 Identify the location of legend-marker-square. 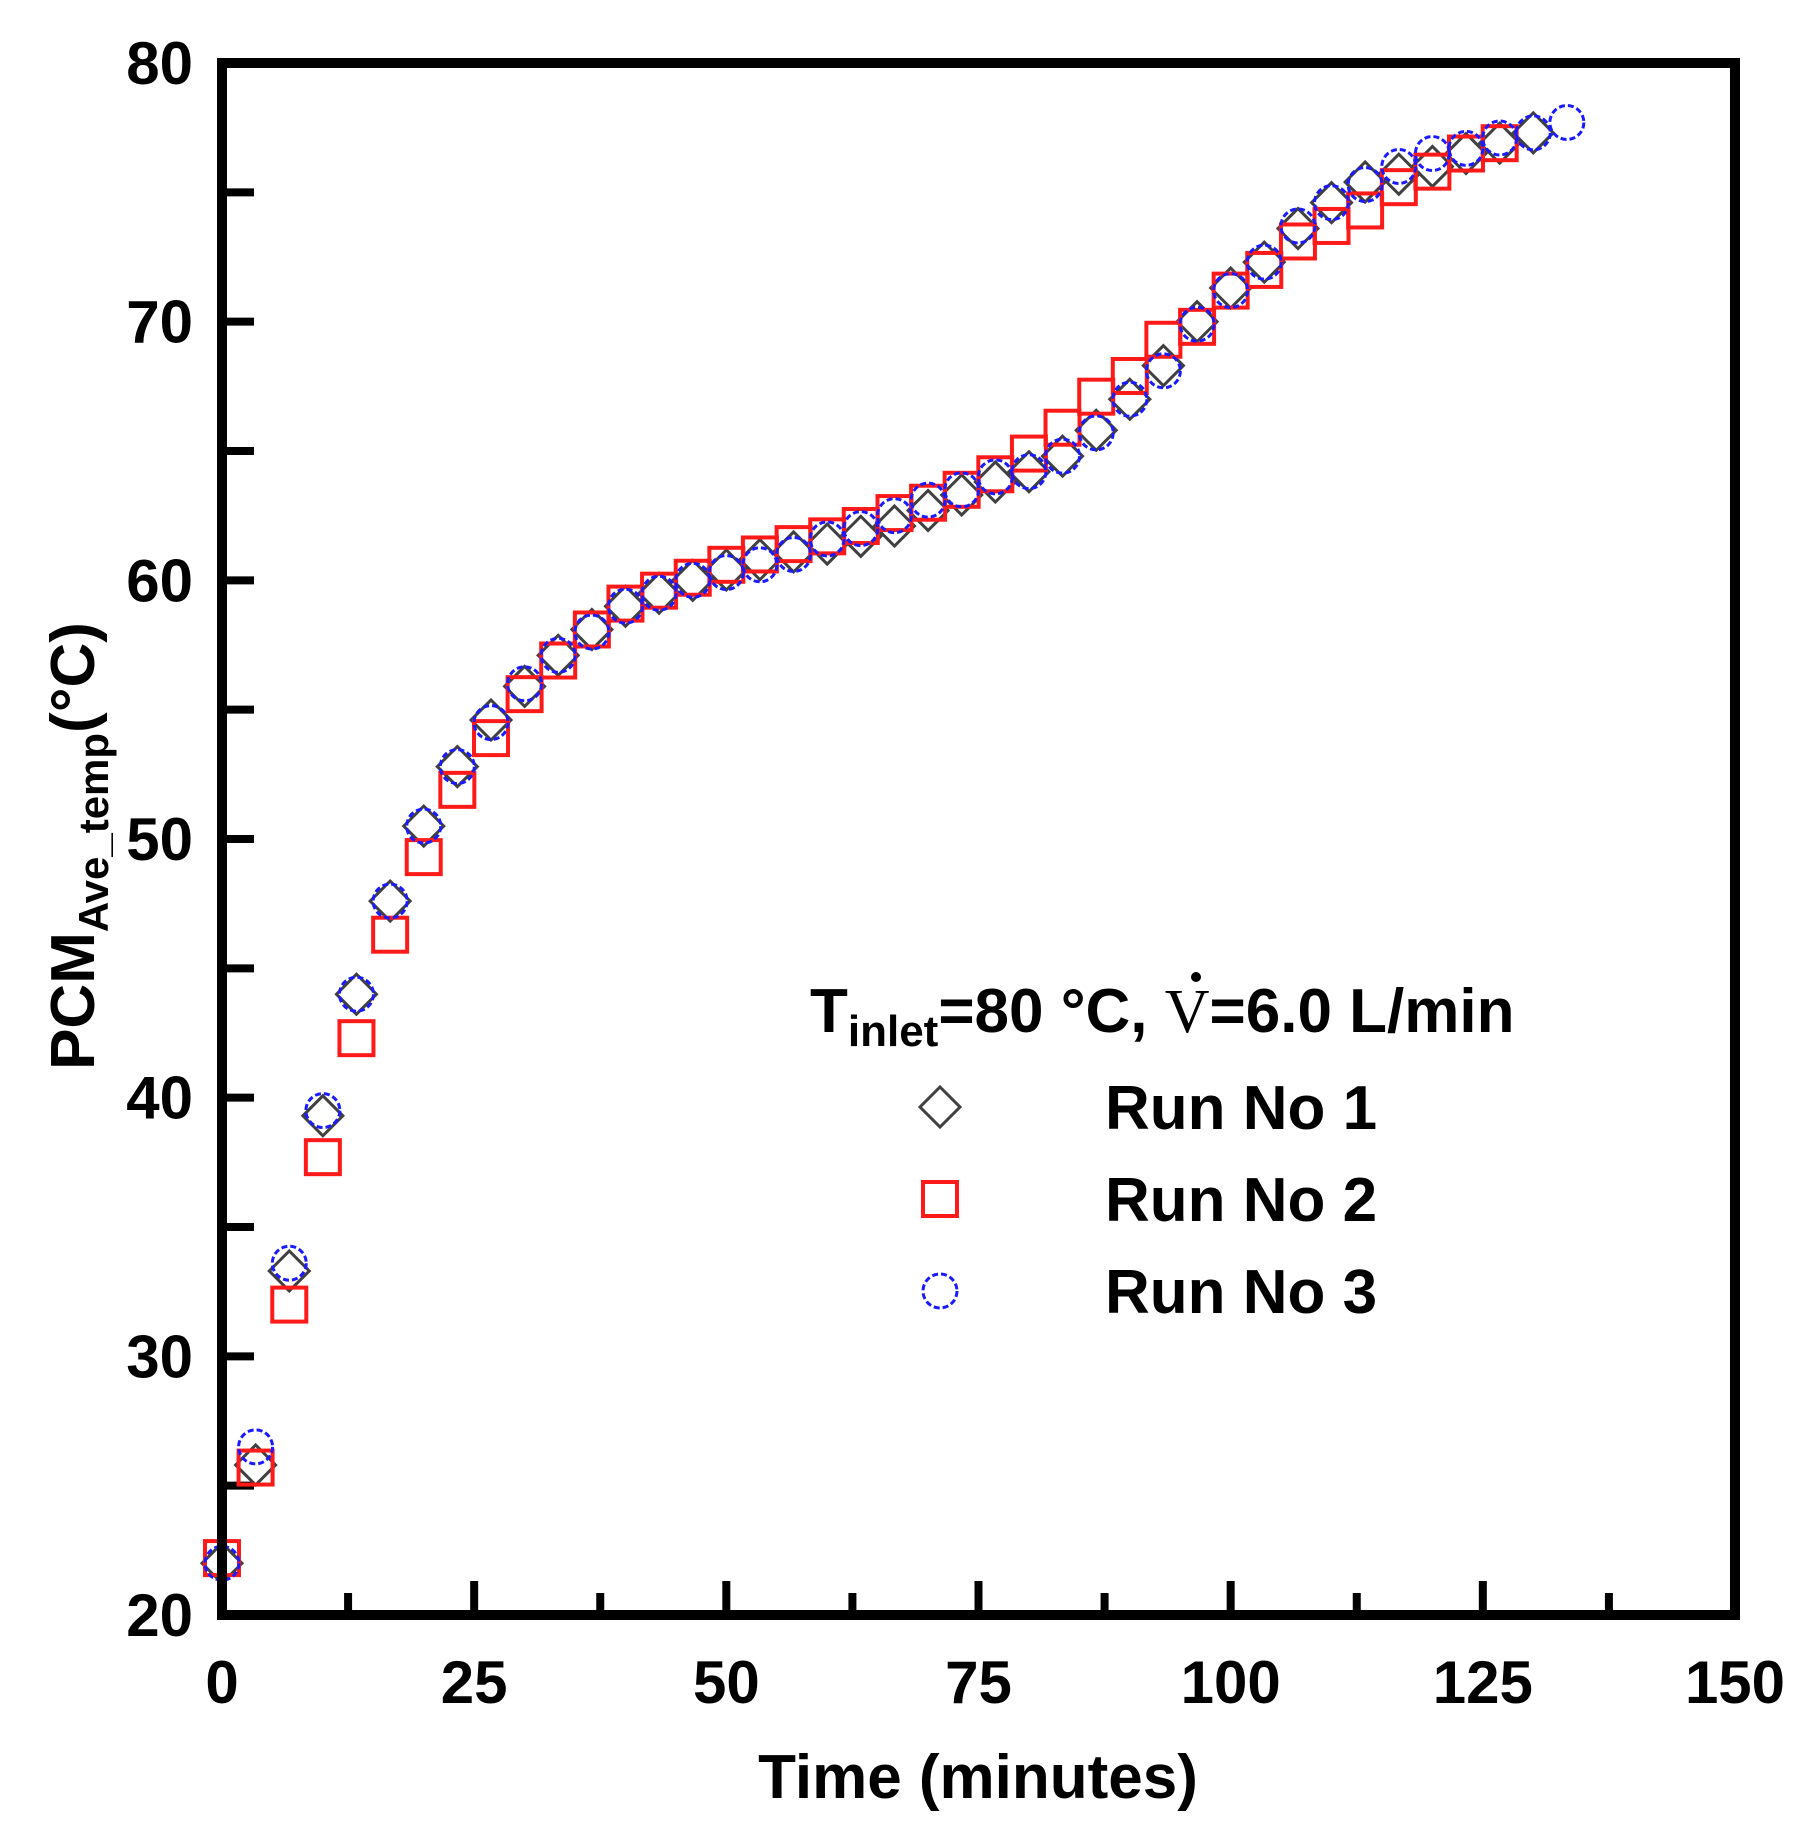
(940, 1199).